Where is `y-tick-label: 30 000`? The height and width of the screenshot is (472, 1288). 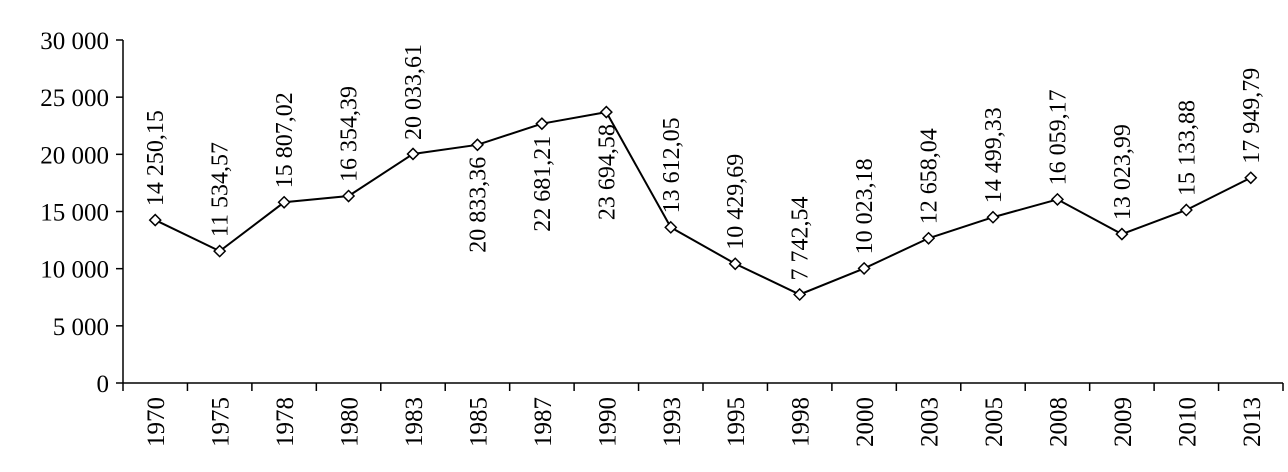 y-tick-label: 30 000 is located at coordinates (74, 41).